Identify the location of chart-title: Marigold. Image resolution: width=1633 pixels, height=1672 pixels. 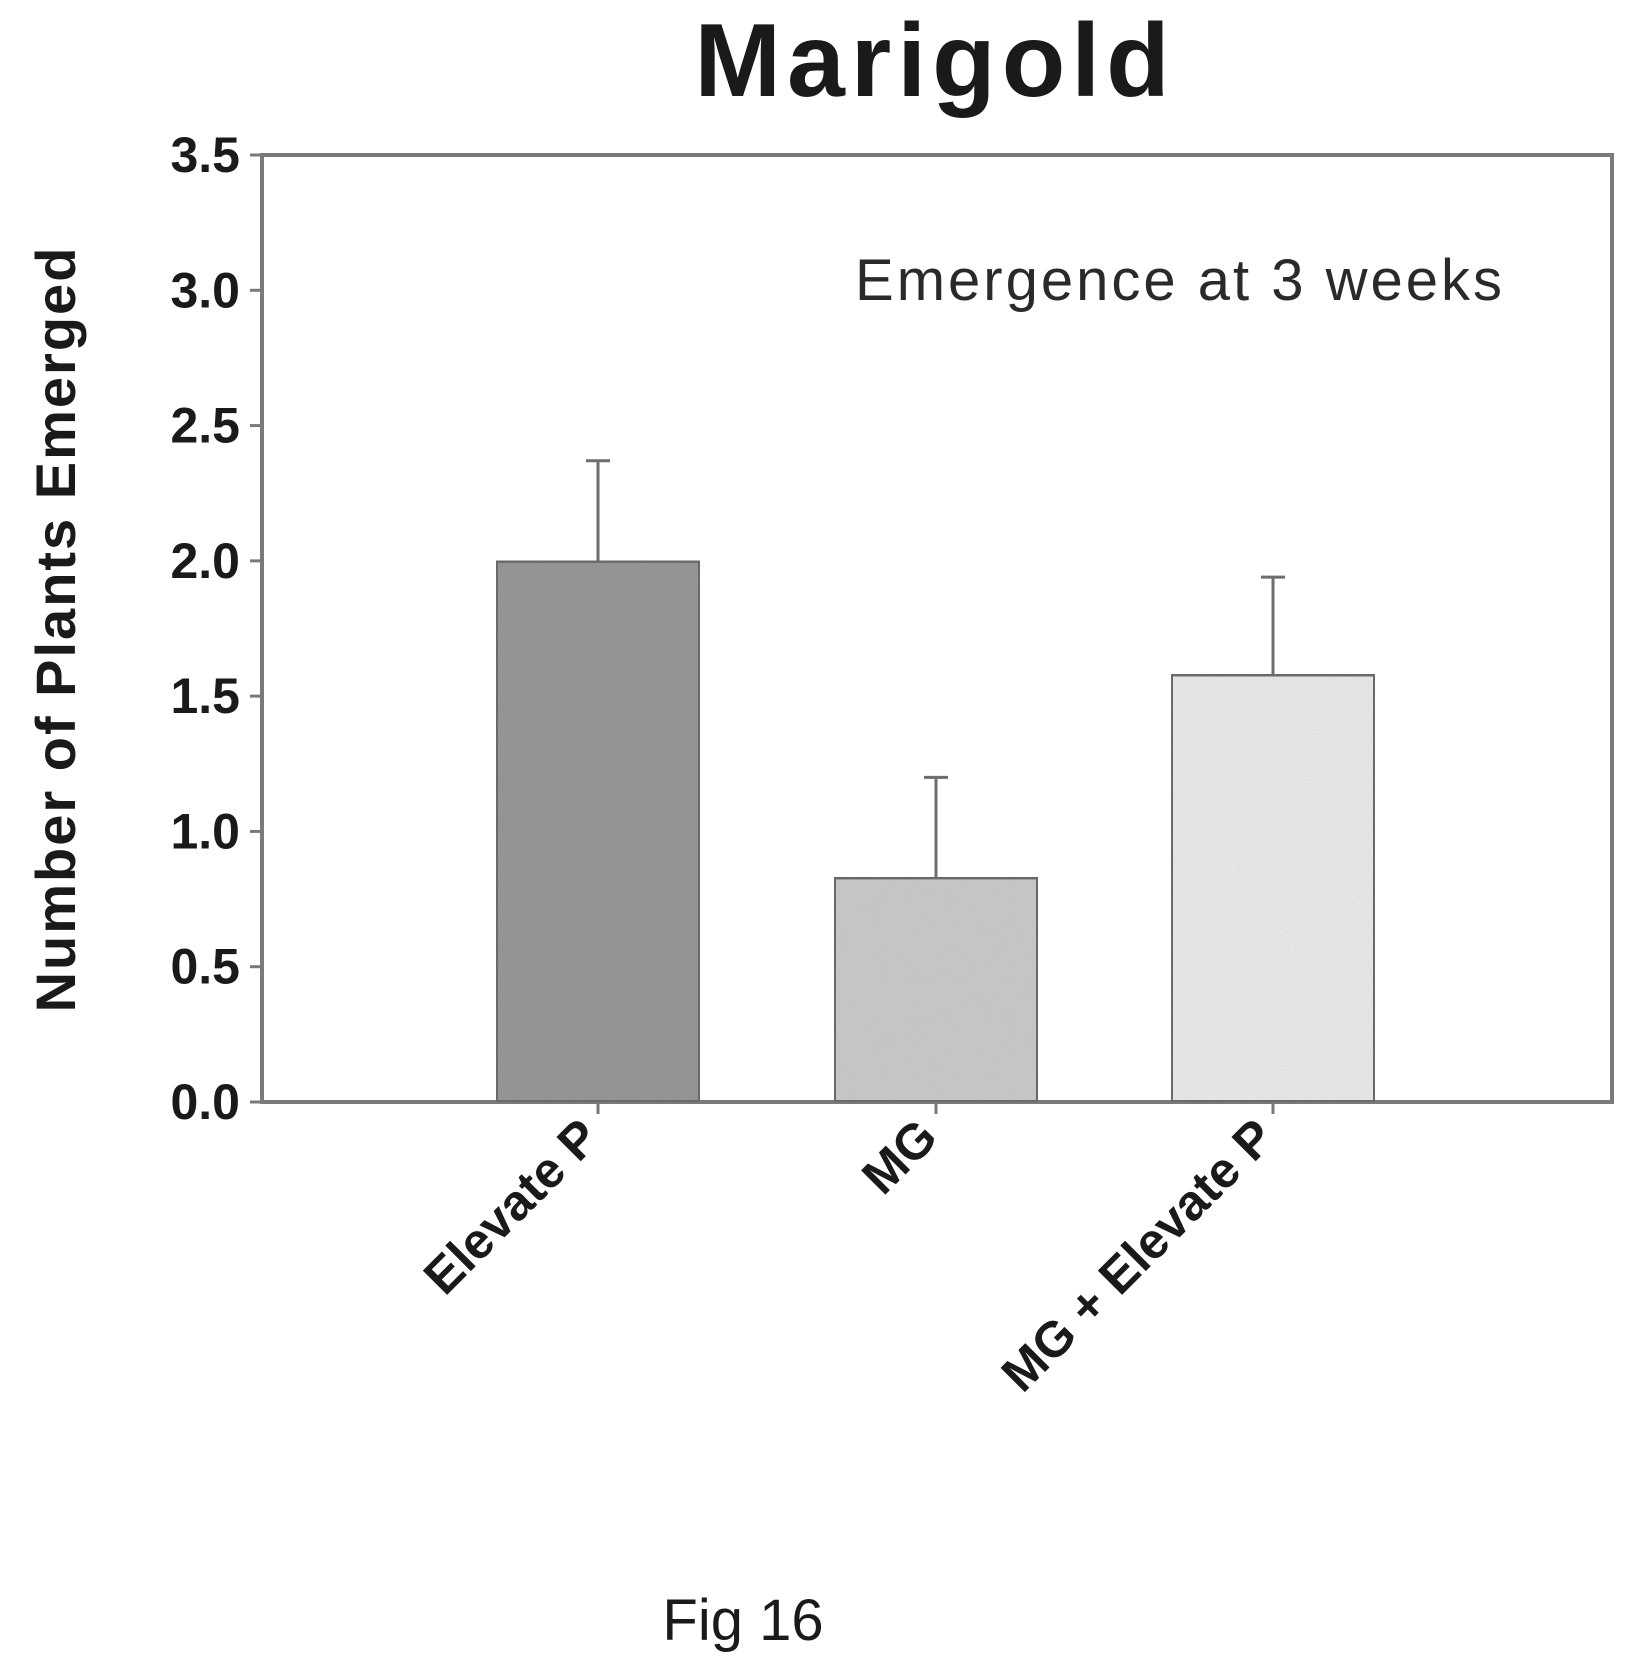
(934, 61).